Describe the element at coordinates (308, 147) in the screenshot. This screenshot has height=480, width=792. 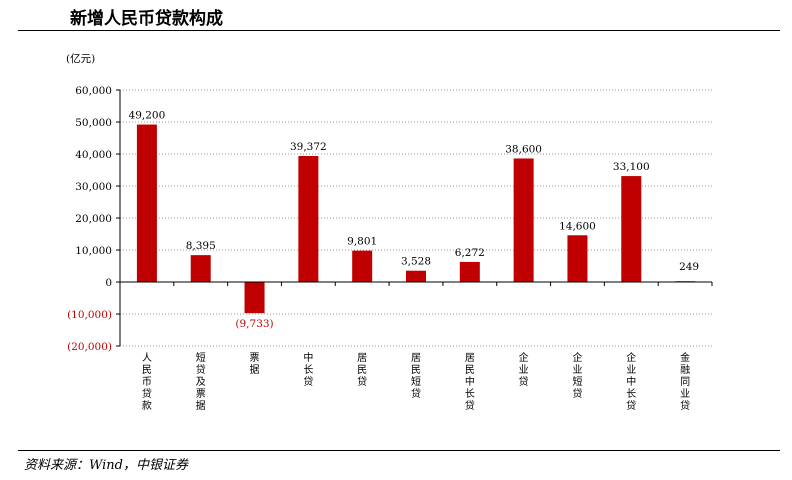
I see `data-label: 39,372` at that location.